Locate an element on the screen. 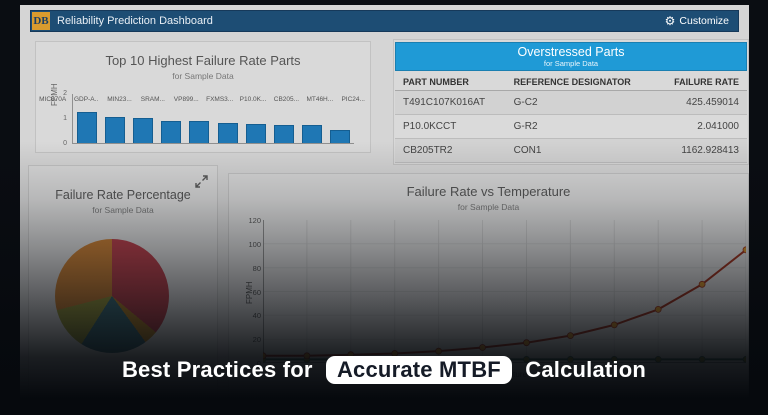  table-cell-part-number: T491C107K016AT is located at coordinates (450, 102).